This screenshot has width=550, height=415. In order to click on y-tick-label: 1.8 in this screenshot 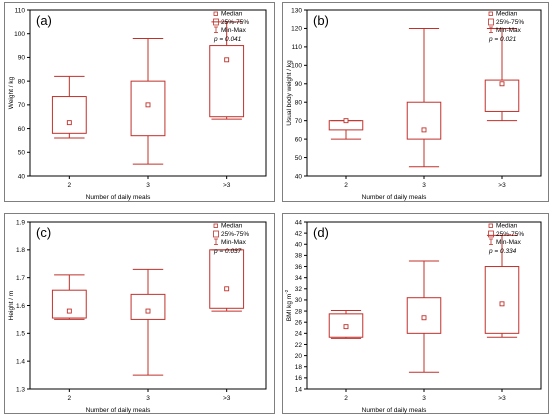, I will do `click(20, 250)`.